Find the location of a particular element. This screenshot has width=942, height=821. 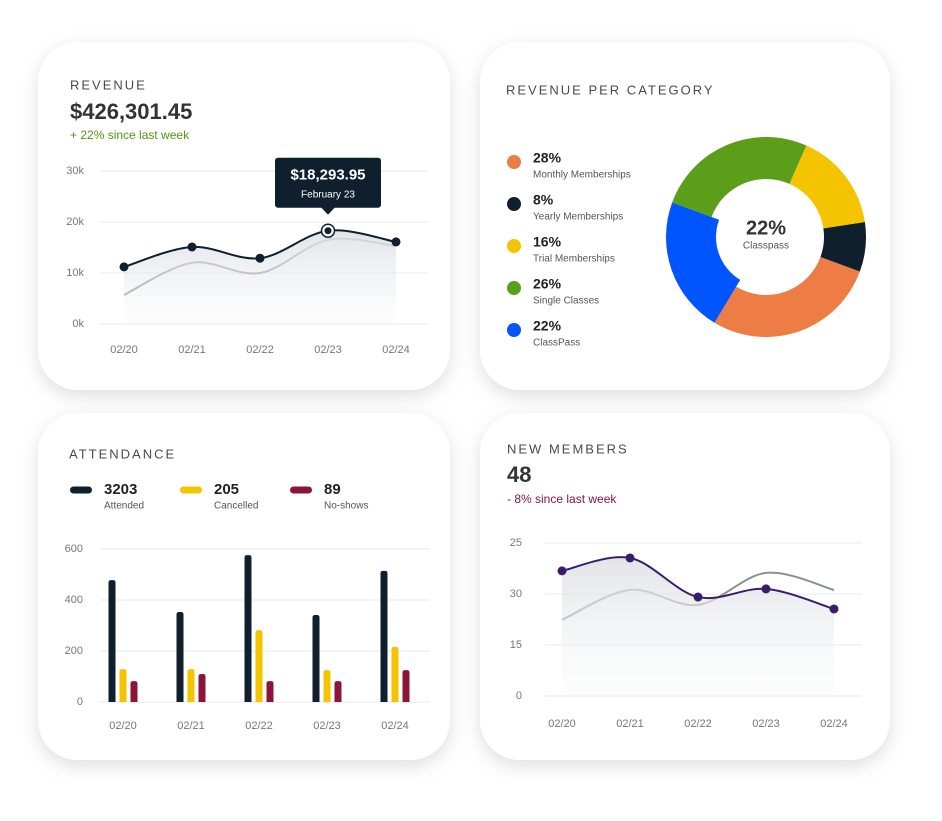

change-text: - 8% since last week is located at coordinates (562, 499).